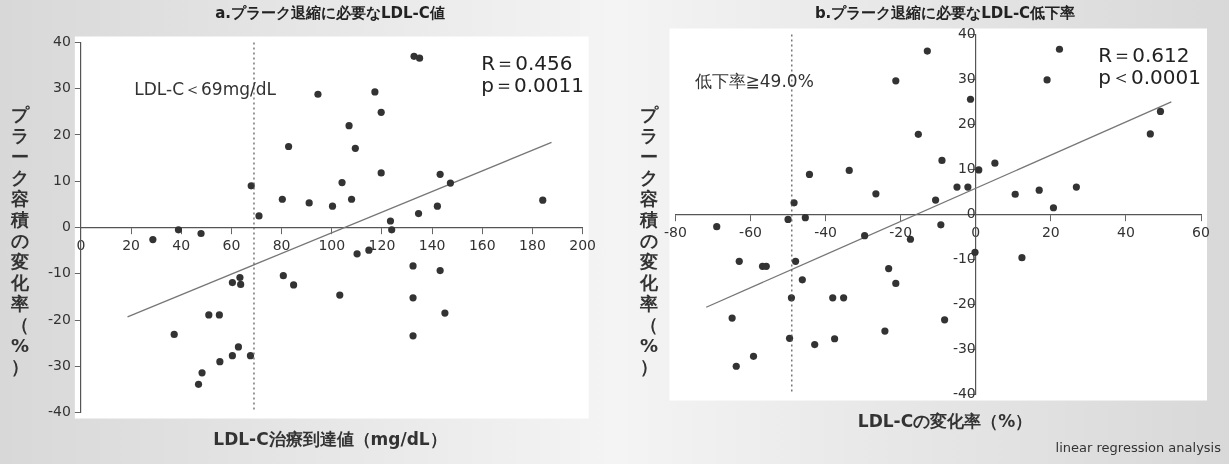 The width and height of the screenshot is (1229, 464). What do you see at coordinates (330, 439) in the screenshot?
I see `x-axis-title: LDL-C治療到達値（mg/dL）` at bounding box center [330, 439].